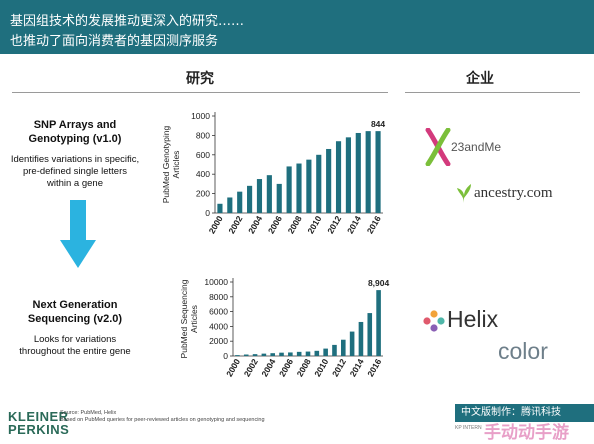 The width and height of the screenshot is (594, 444). What do you see at coordinates (476, 147) in the screenshot?
I see `company-name: 23andMe` at bounding box center [476, 147].